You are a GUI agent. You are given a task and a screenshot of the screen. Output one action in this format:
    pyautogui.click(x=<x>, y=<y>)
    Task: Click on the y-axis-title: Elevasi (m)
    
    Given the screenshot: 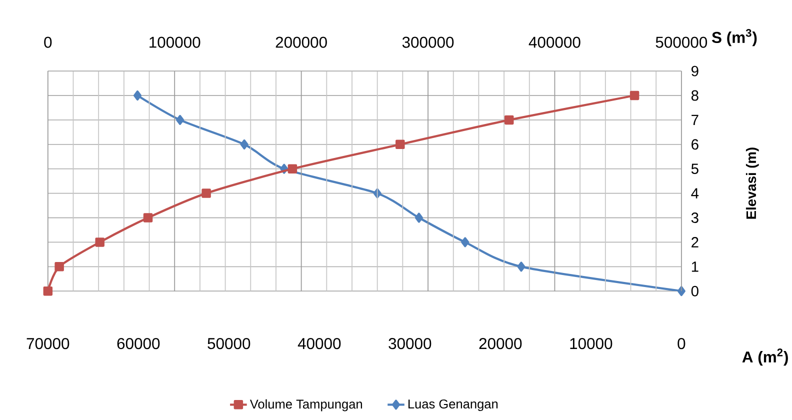 What is the action you would take?
    pyautogui.click(x=752, y=183)
    